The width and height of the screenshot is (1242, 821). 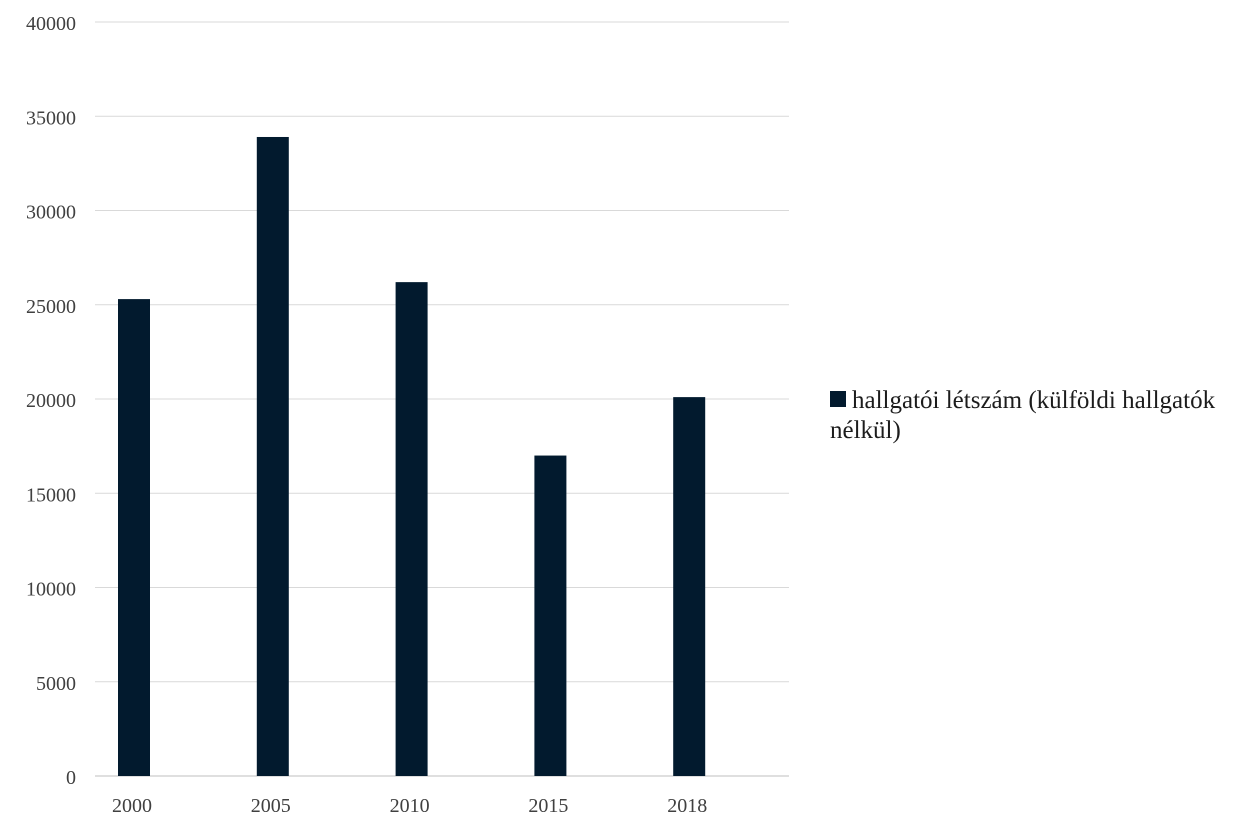 I want to click on y-tick-label: 5000, so click(x=56, y=684).